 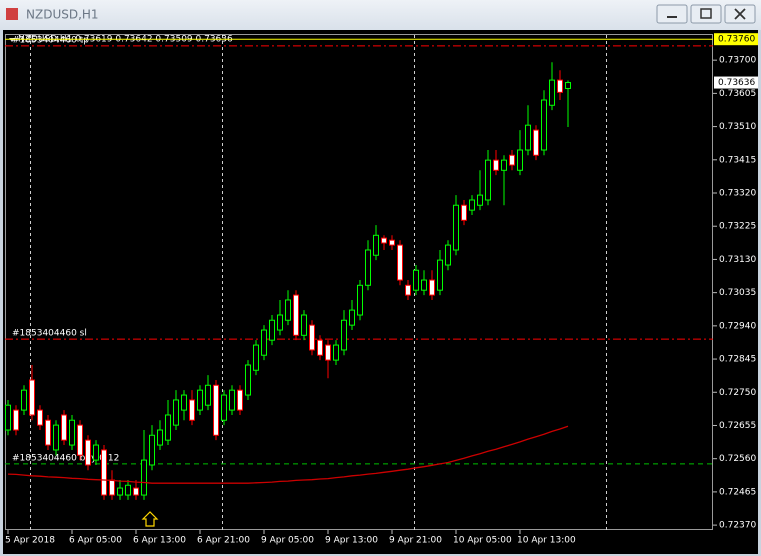 I want to click on price-line-tag, so click(x=736, y=39).